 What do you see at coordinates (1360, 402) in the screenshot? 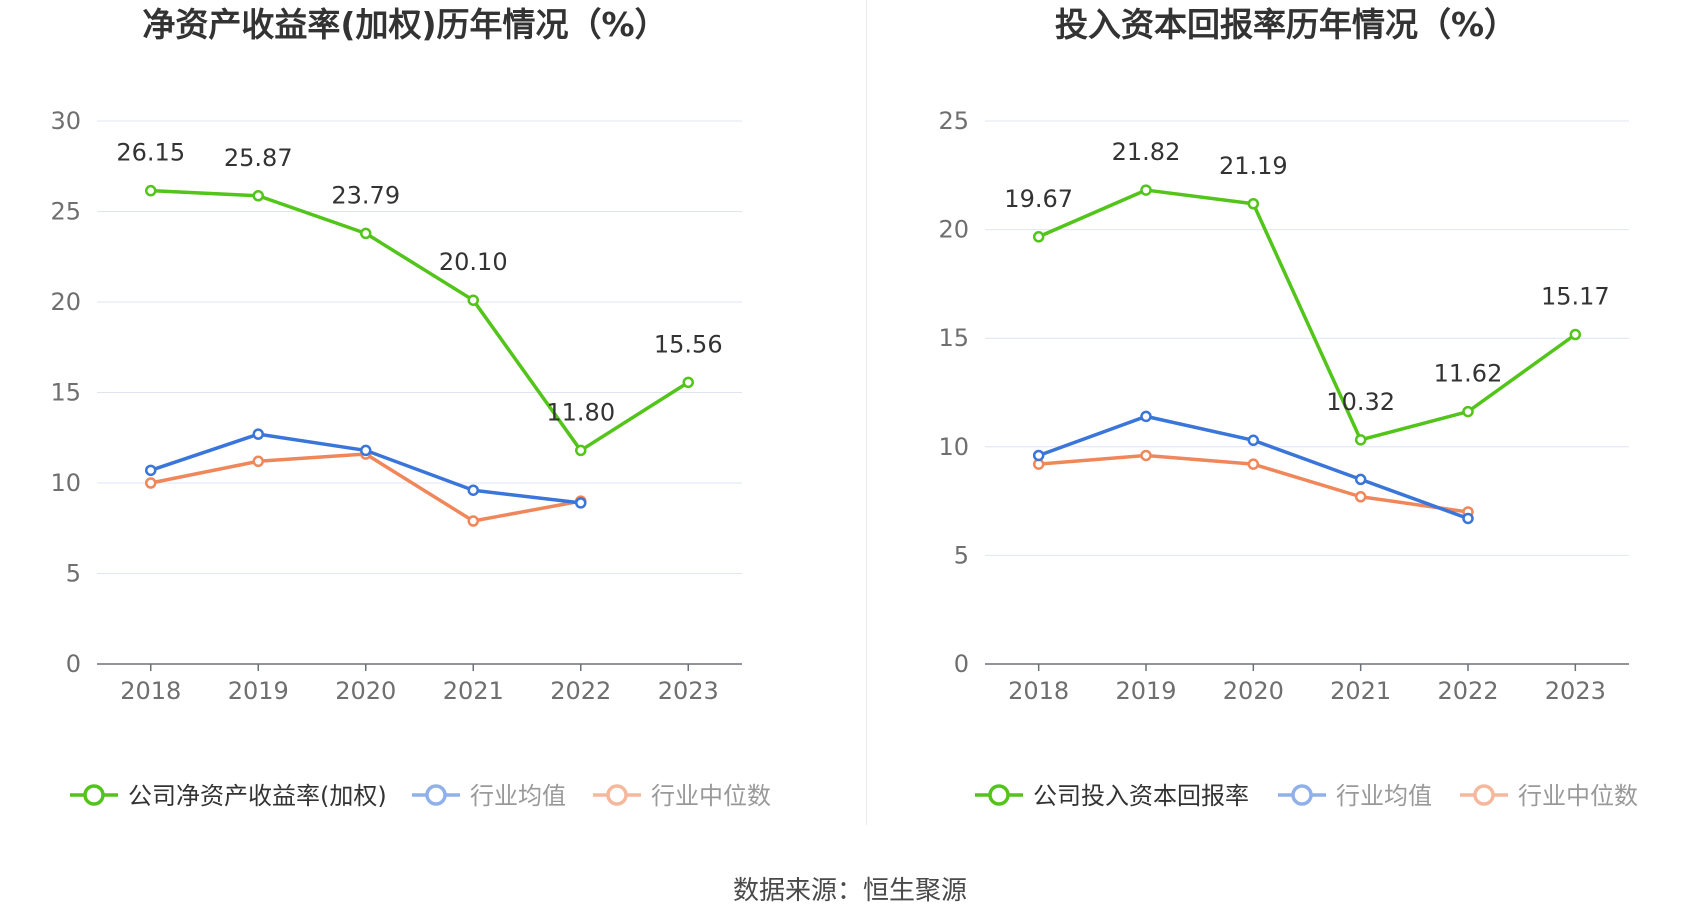
I see `data-label: 10.32` at bounding box center [1360, 402].